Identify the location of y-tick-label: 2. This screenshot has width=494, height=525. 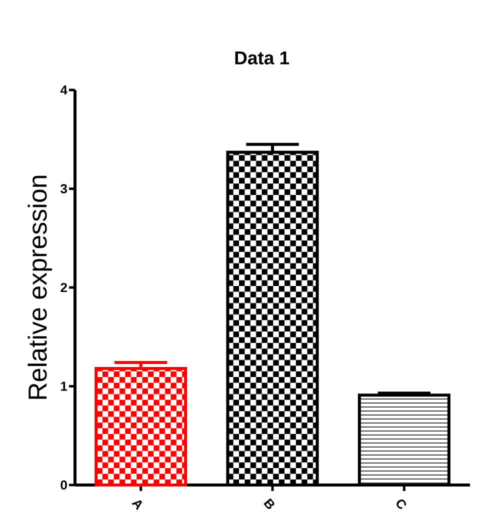
(63, 287).